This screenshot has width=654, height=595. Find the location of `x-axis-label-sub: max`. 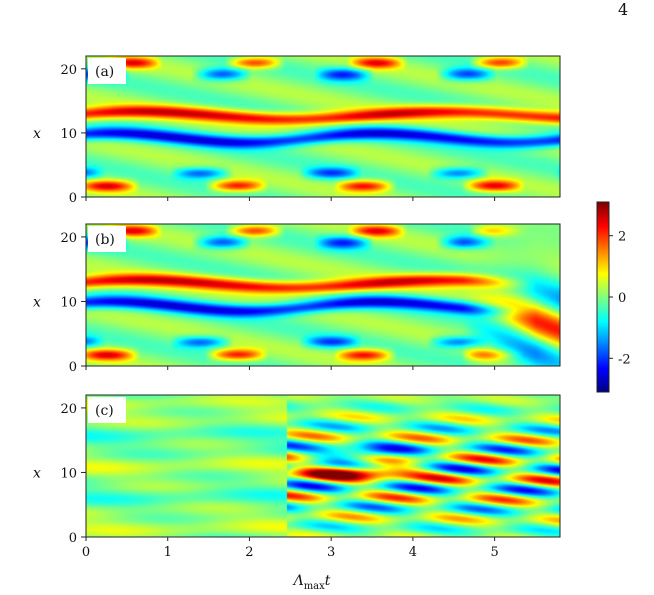

x-axis-label-sub: max is located at coordinates (314, 586).